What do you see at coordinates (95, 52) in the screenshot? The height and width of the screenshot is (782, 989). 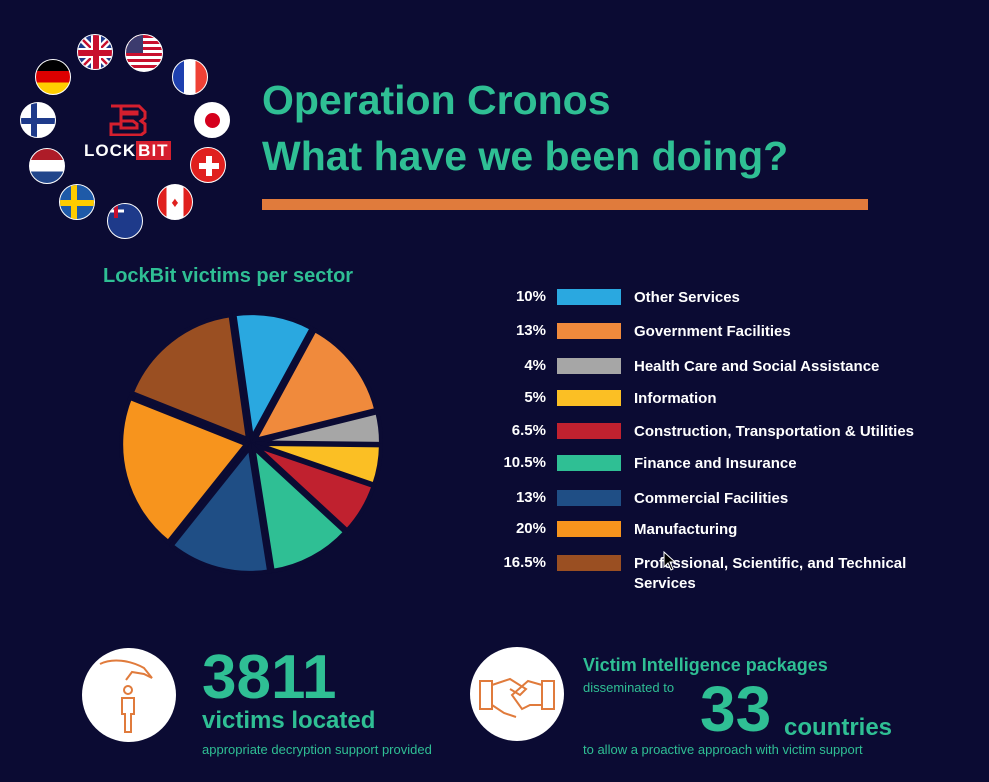 I see `flag-uk-icon` at bounding box center [95, 52].